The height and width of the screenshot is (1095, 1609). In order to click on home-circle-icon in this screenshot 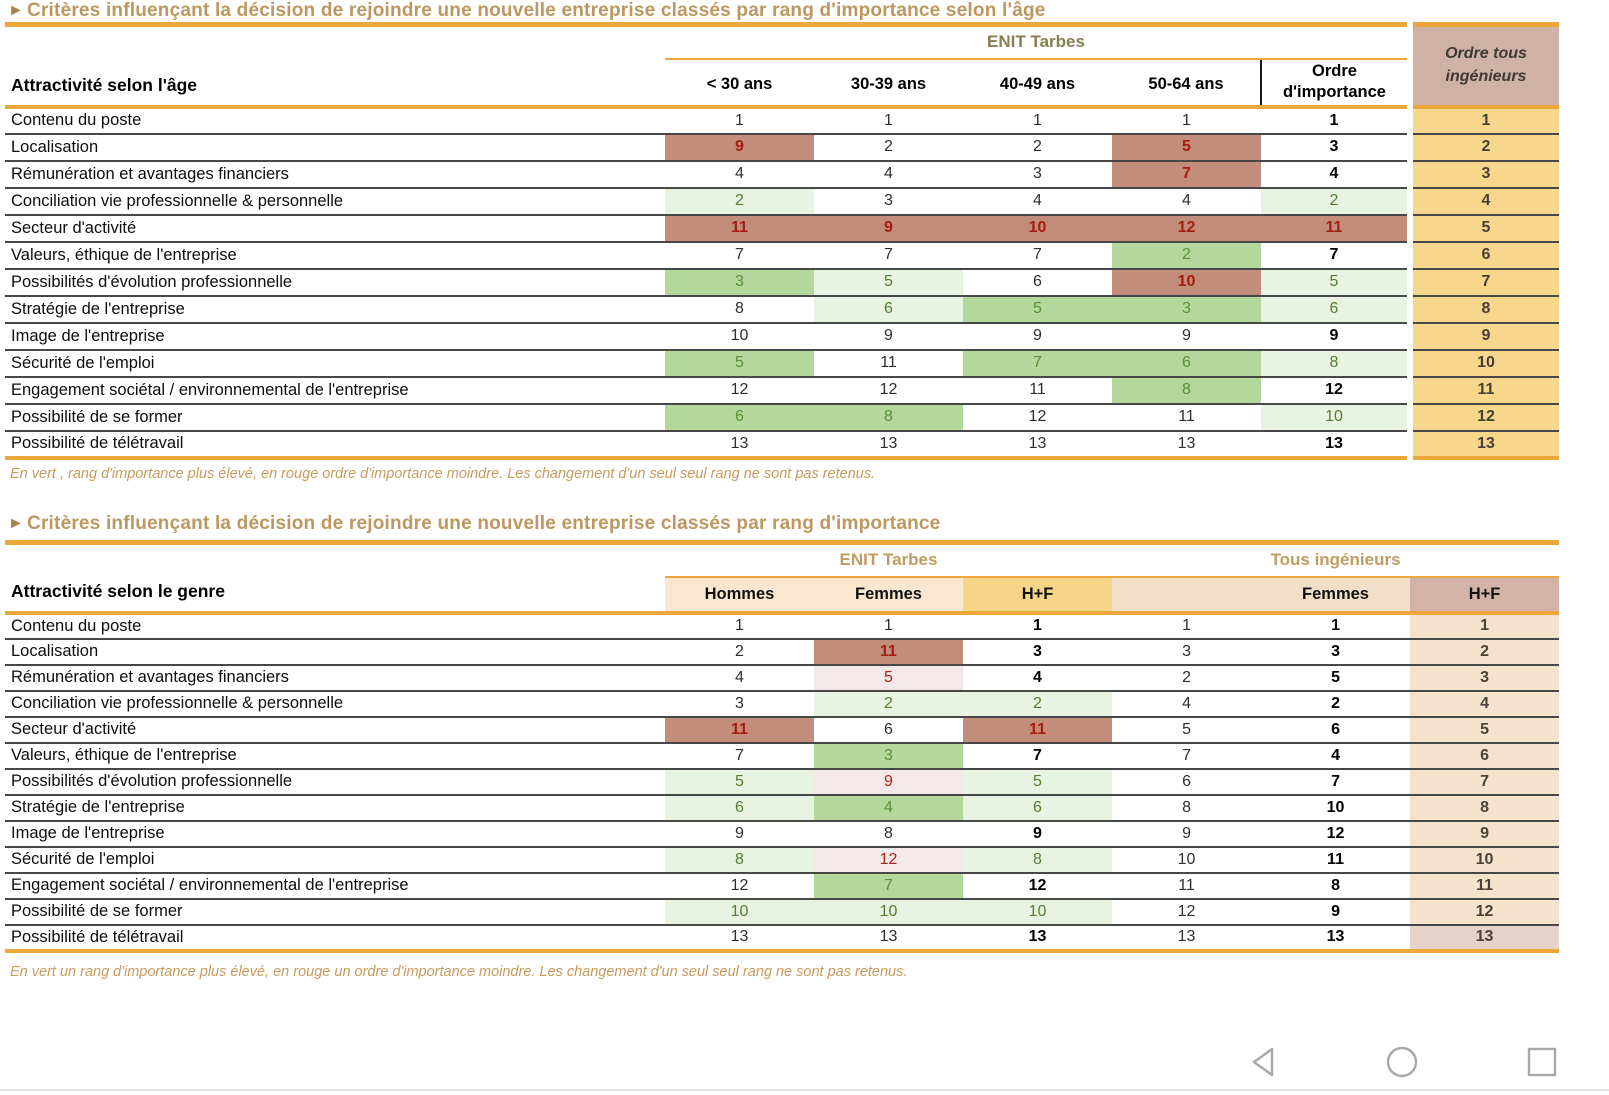, I will do `click(1402, 1062)`.